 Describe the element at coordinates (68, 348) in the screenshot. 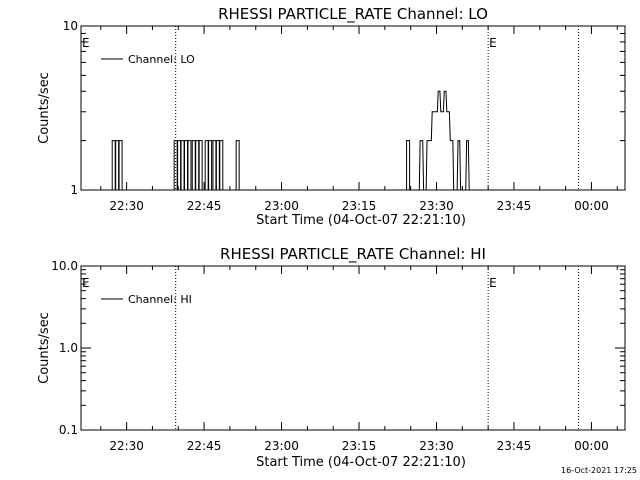

I see `y-tick-label: 1.0` at that location.